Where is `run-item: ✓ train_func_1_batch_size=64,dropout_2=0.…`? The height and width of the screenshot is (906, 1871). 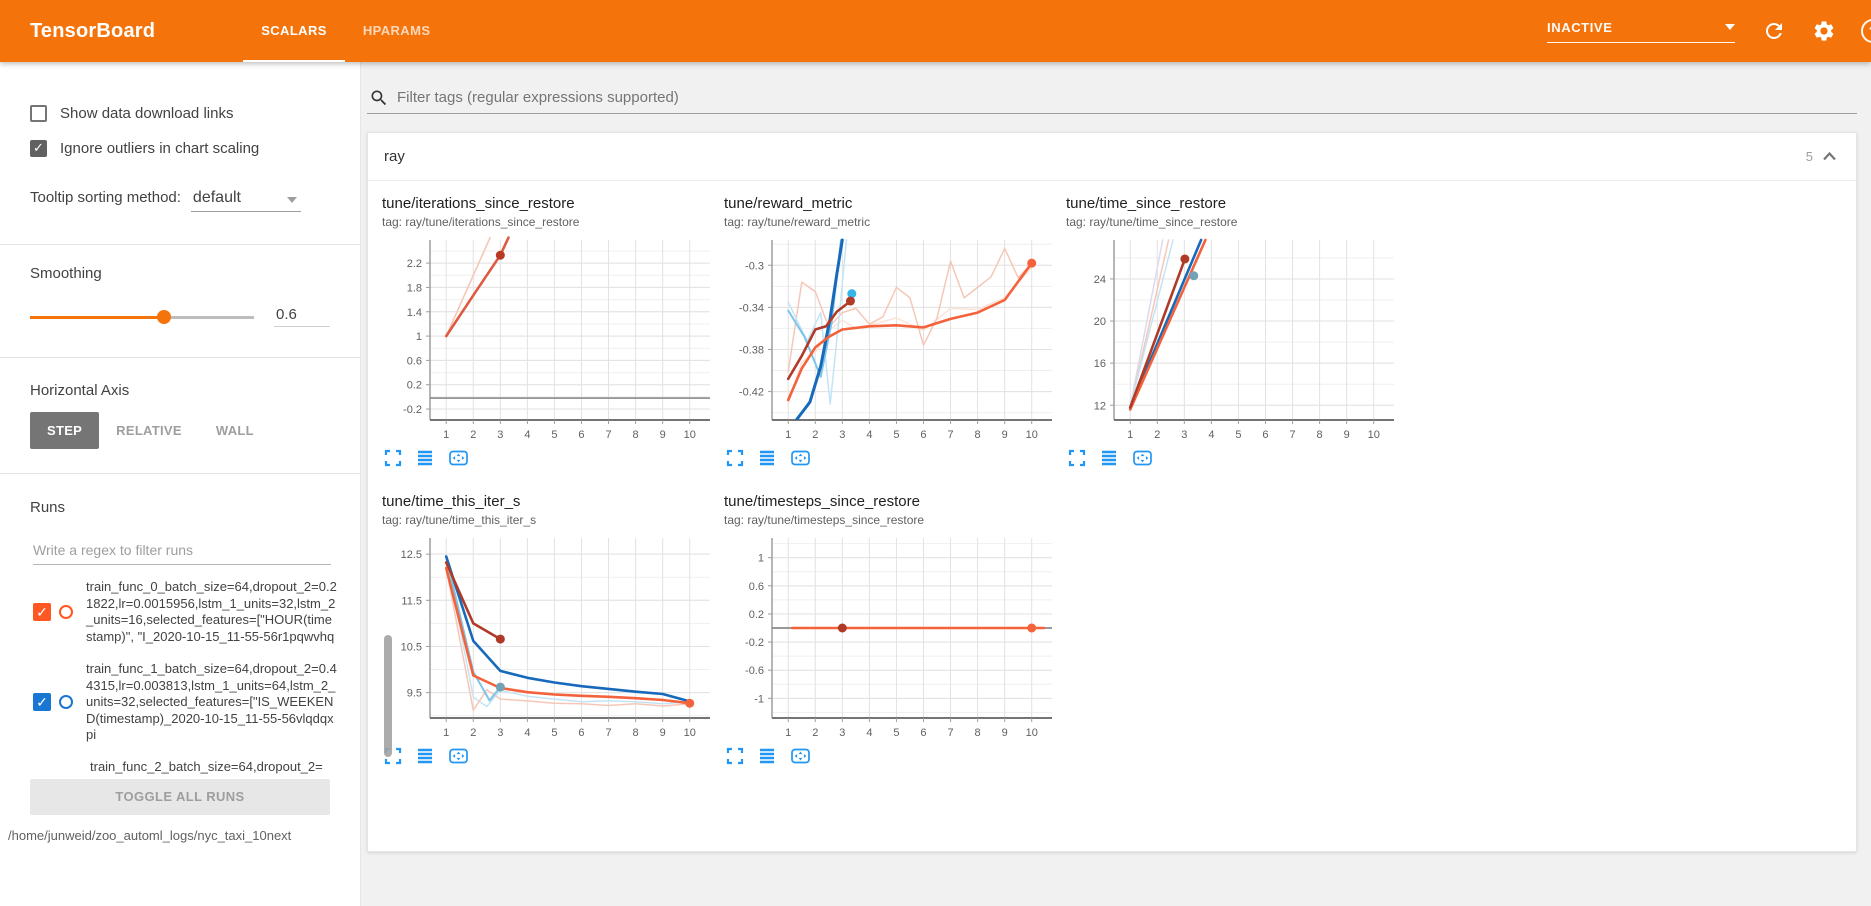 run-item: ✓ train_func_1_batch_size=64,dropout_2=0.… is located at coordinates (180, 702).